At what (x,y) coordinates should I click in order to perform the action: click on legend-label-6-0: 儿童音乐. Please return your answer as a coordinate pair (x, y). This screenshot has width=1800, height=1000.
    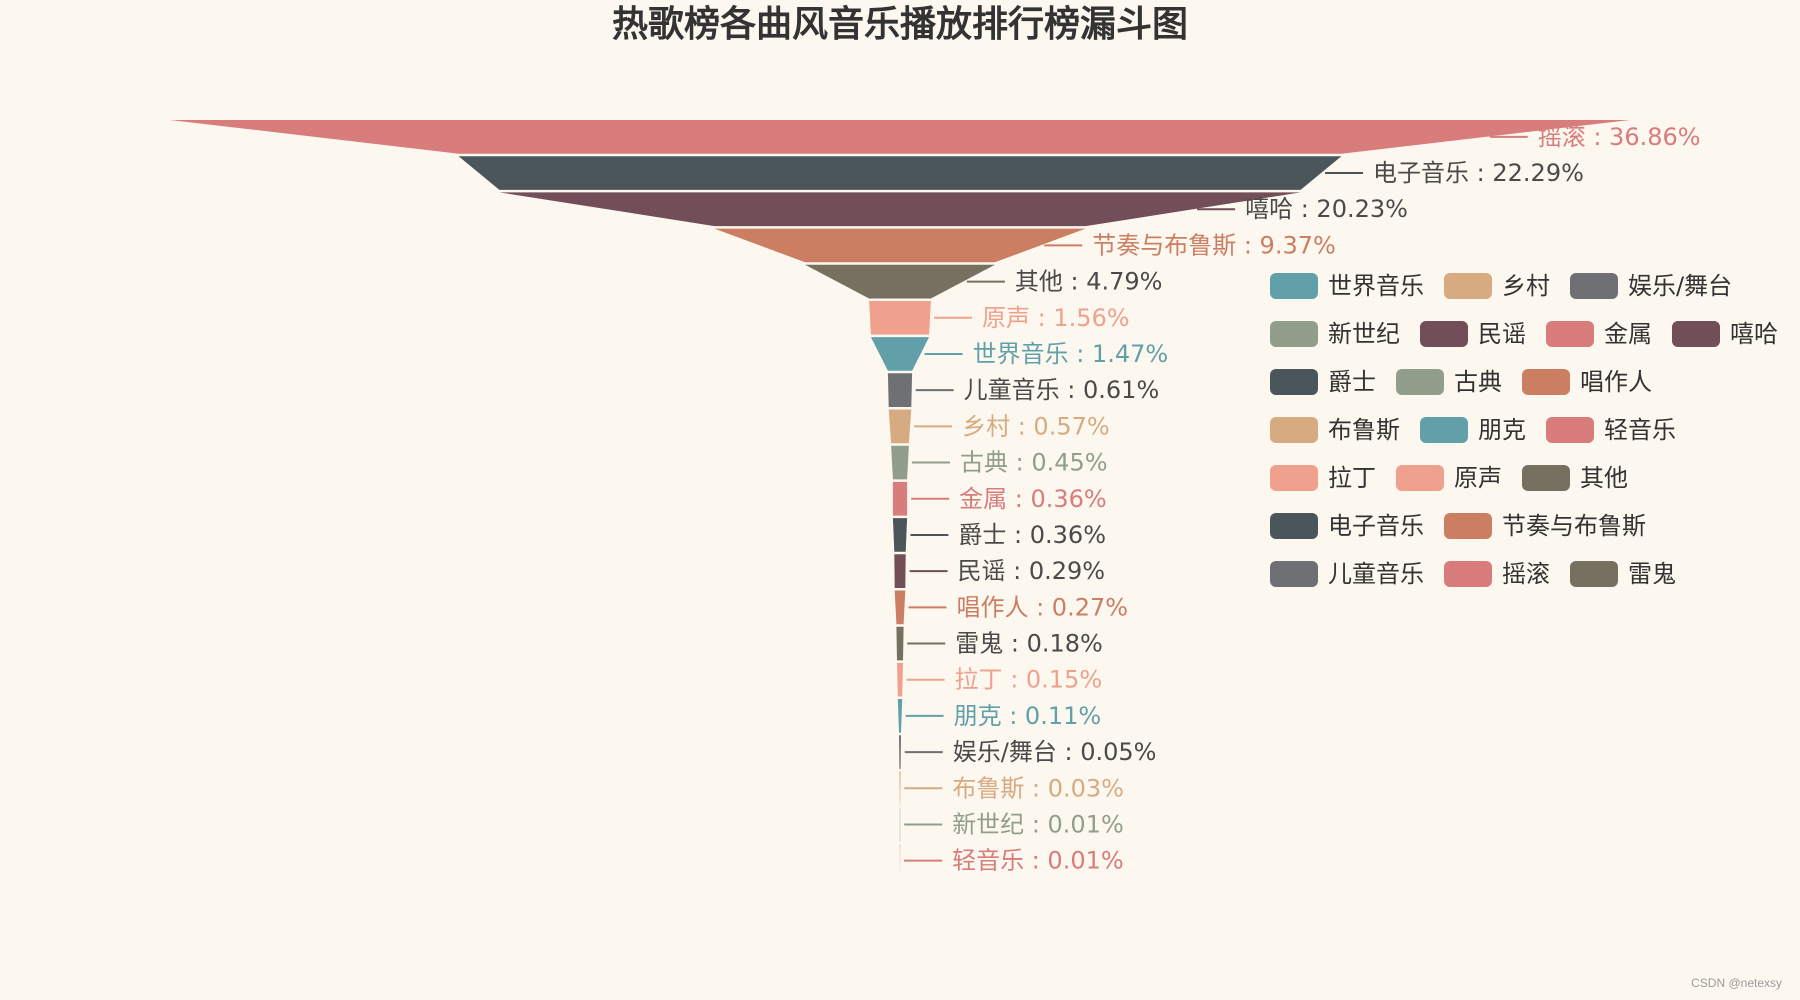
    Looking at the image, I should click on (1376, 574).